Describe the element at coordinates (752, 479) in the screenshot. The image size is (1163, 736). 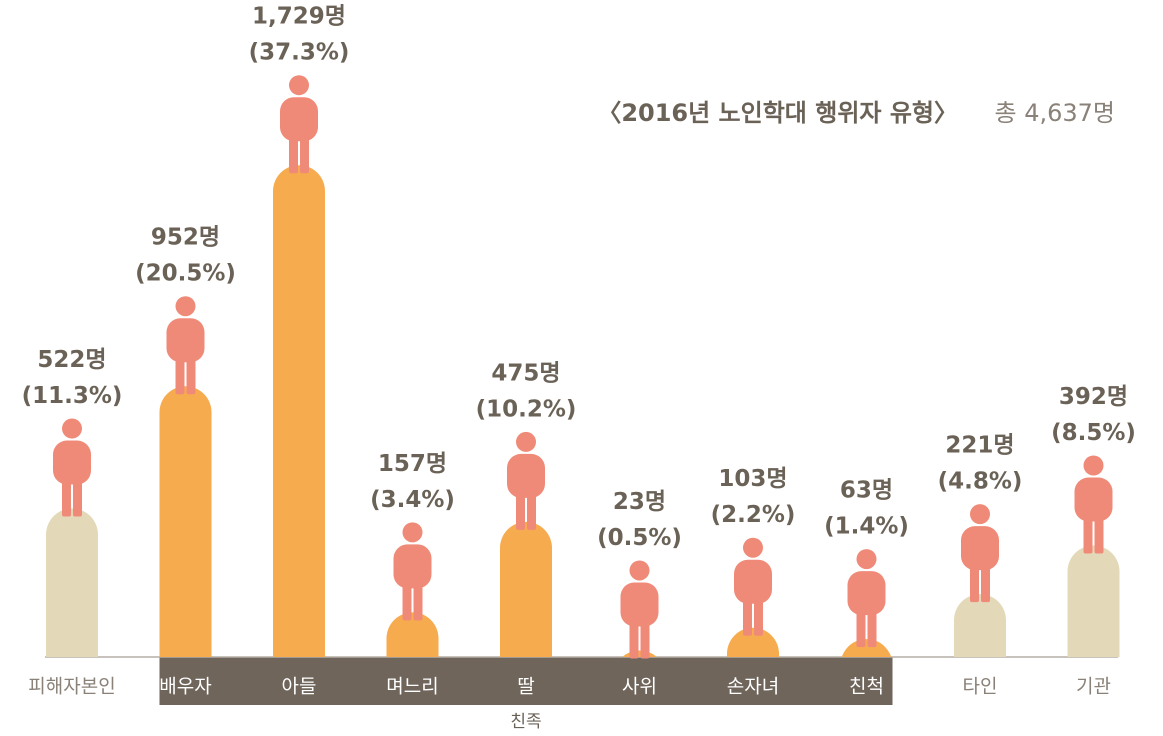
I see `value-label: 103명` at that location.